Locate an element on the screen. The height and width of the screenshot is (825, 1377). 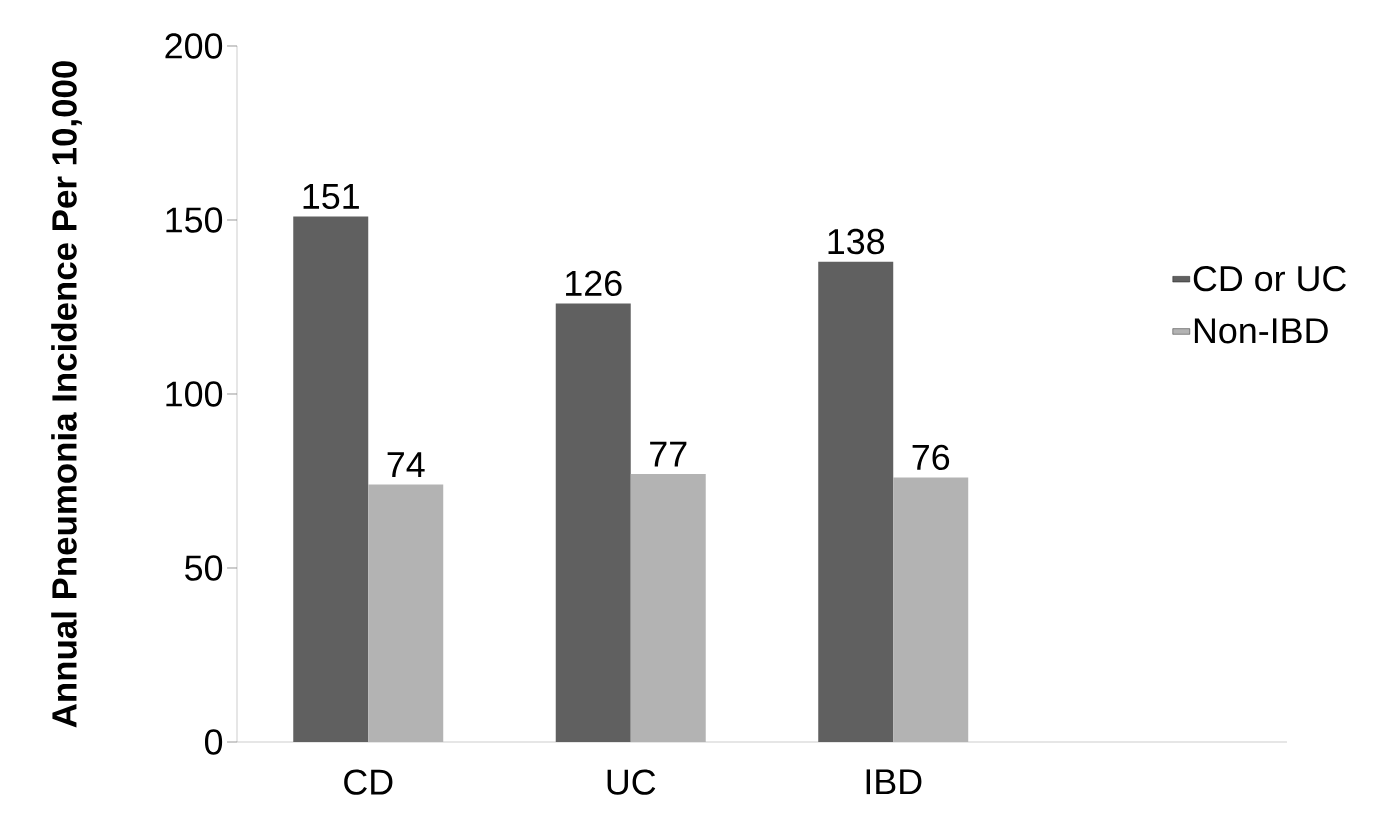
y-tick-label: 200 is located at coordinates (194, 46).